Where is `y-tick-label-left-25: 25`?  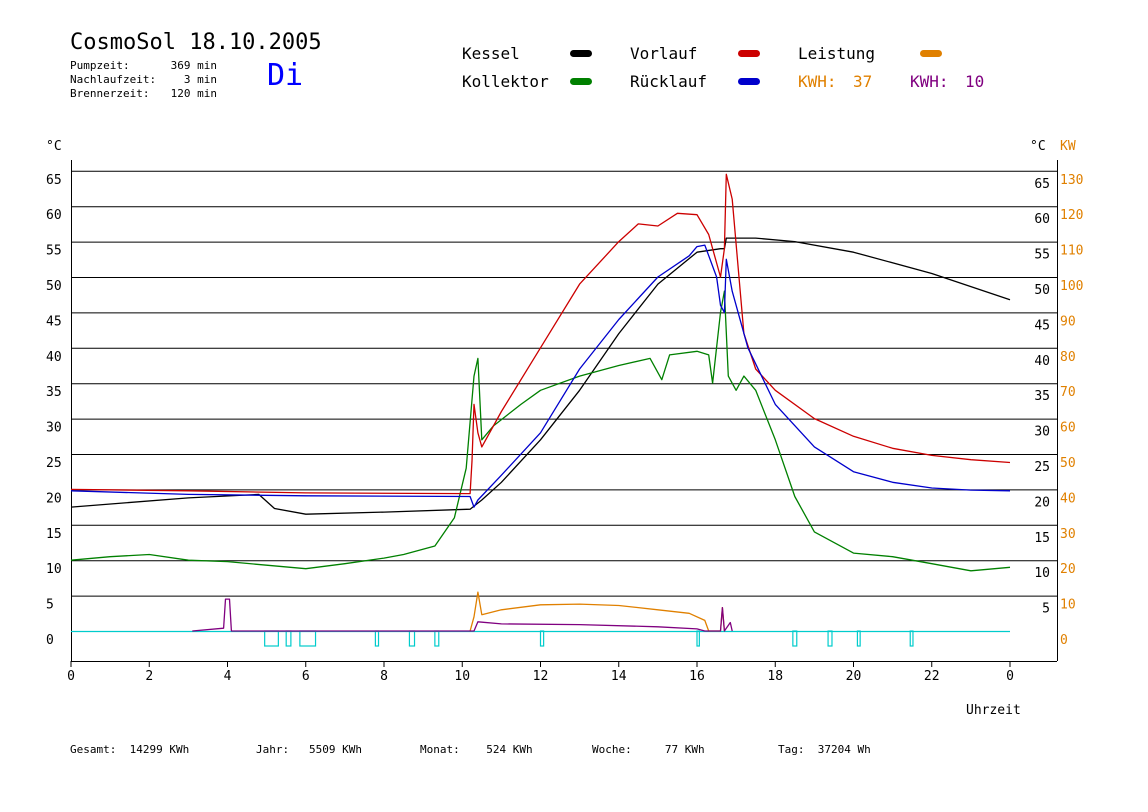
y-tick-label-left-25: 25 is located at coordinates (54, 463).